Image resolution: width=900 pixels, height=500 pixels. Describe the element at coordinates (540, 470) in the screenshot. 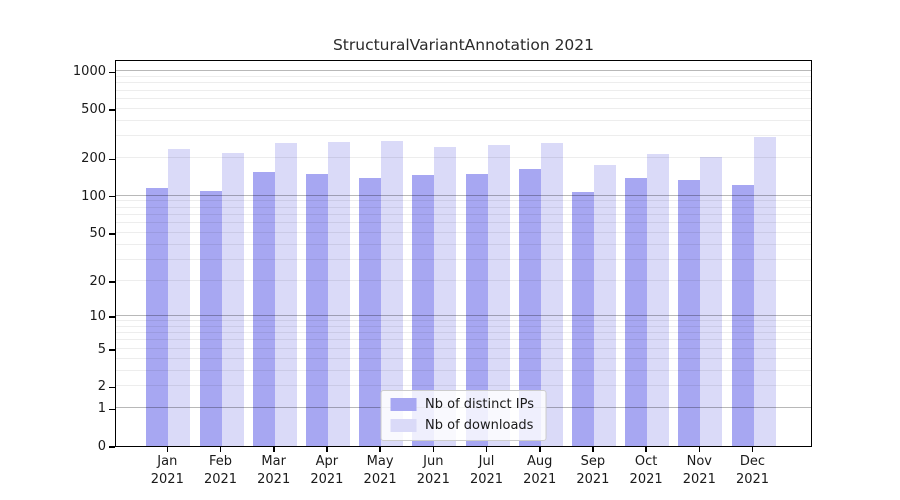

I see `x-tick-label-aug: Aug 2021` at that location.